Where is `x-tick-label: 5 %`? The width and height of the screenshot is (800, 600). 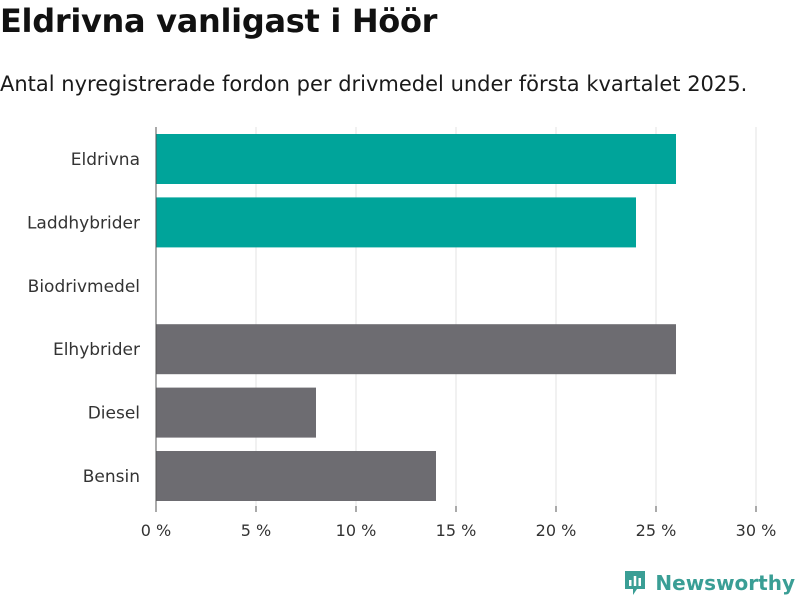
x-tick-label: 5 % is located at coordinates (256, 530).